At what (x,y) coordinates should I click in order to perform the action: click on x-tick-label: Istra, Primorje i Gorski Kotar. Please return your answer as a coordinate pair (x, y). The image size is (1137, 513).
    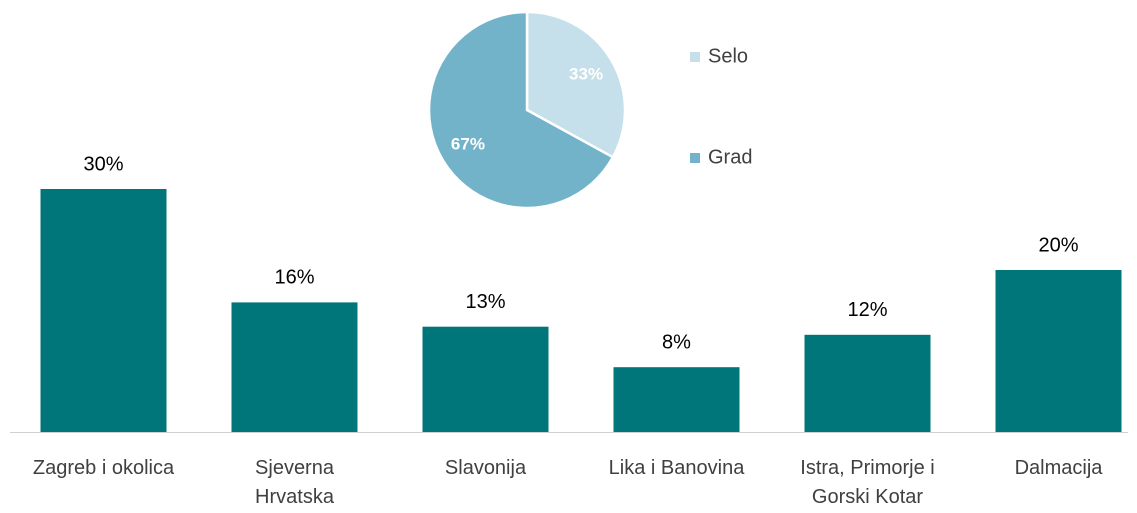
    Looking at the image, I should click on (867, 482).